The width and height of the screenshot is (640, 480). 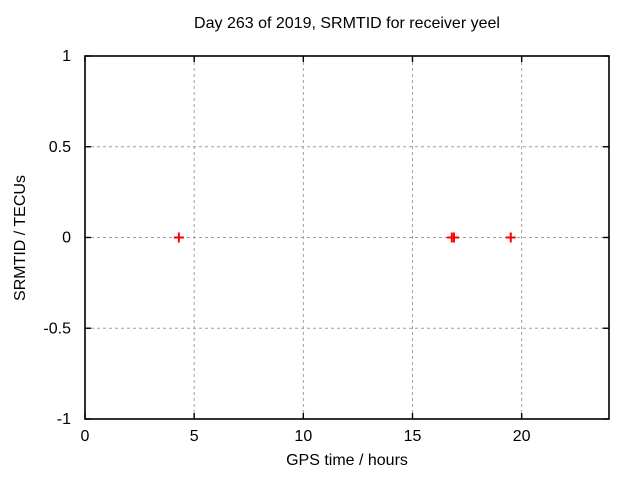 What do you see at coordinates (303, 436) in the screenshot?
I see `x-tick-label: 10` at bounding box center [303, 436].